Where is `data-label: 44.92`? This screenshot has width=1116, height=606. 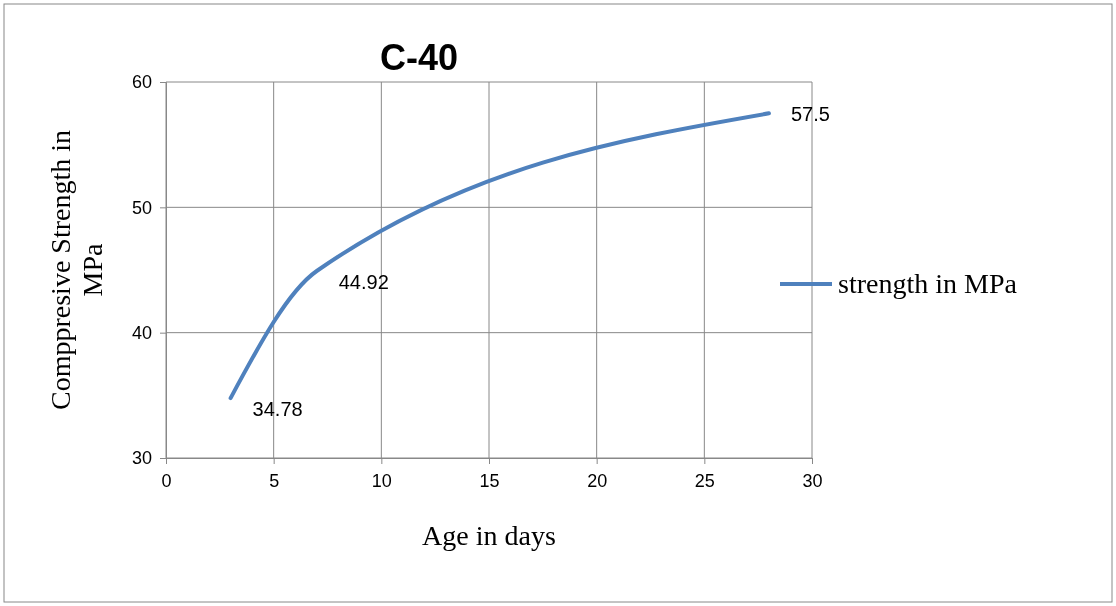 data-label: 44.92 is located at coordinates (363, 282).